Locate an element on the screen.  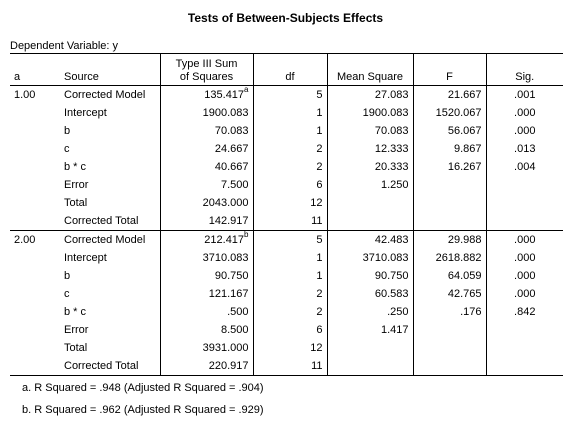
sum-of-squares-value: 135.417 is located at coordinates (224, 95).